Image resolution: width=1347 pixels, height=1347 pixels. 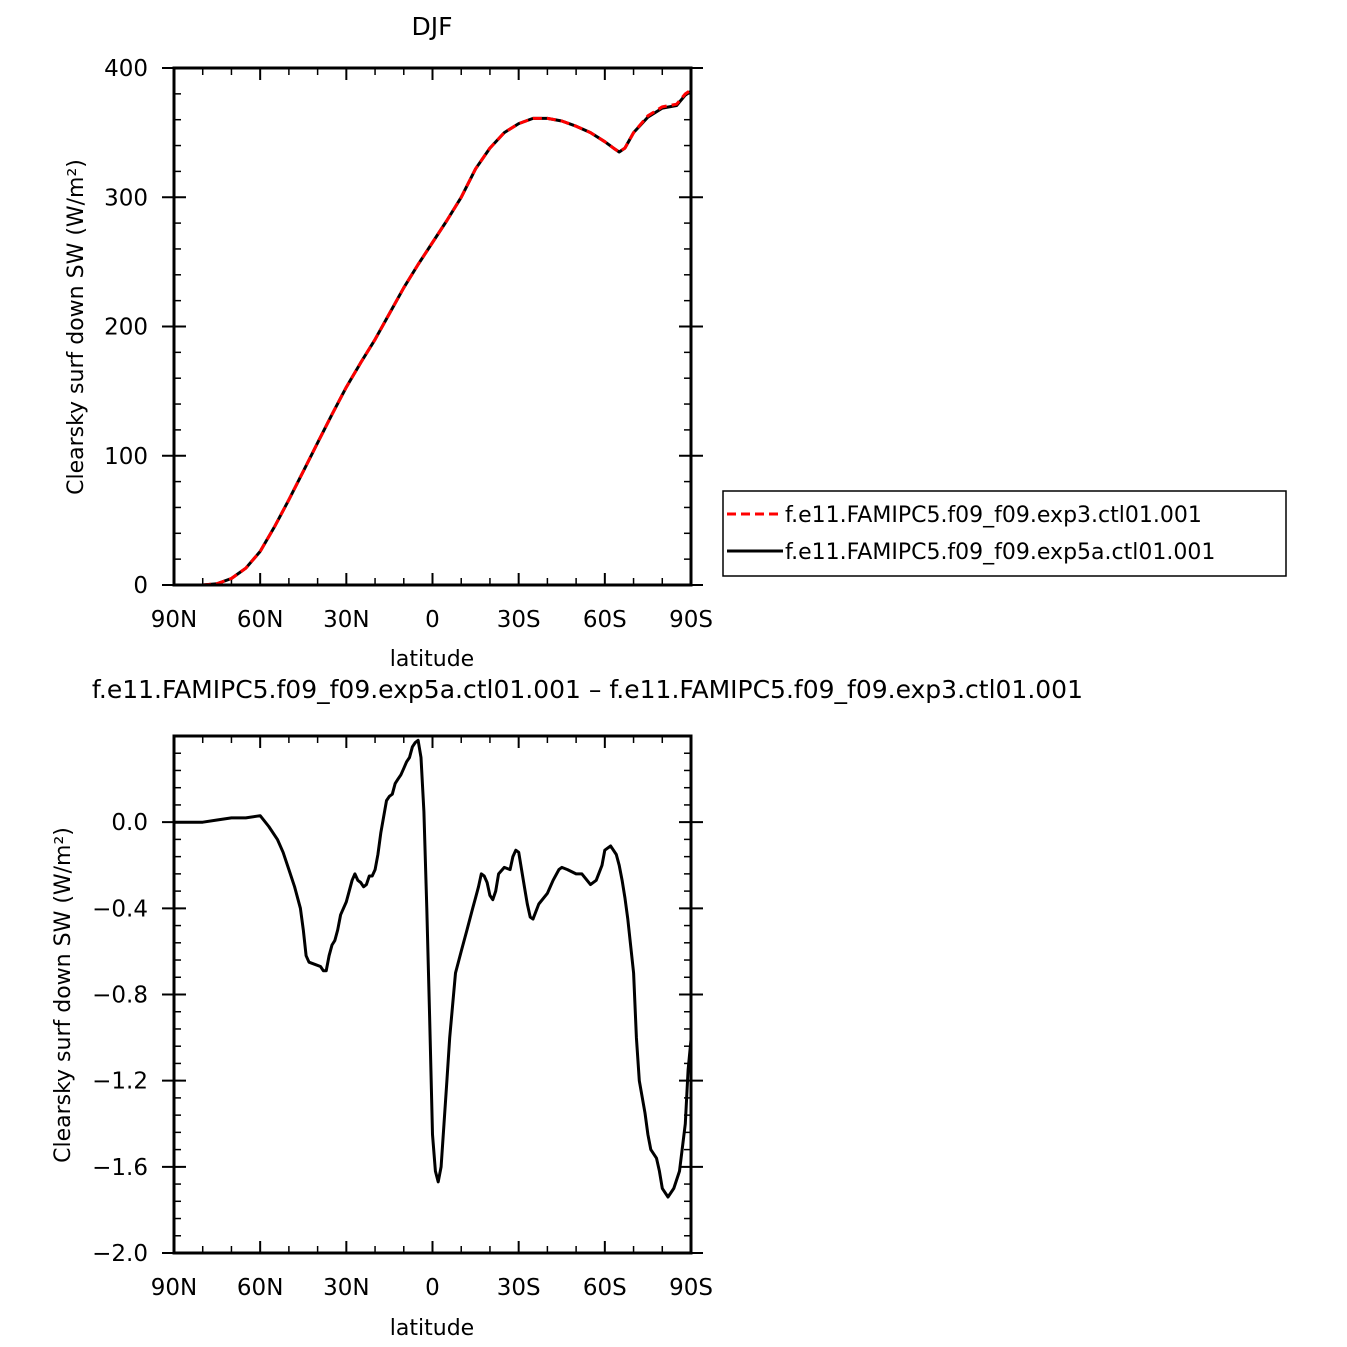 I want to click on bottom-y-tick-labels: 0.0 −0.4 −0.8 −1.2 −1.6 −2.0, so click(x=120, y=1038).